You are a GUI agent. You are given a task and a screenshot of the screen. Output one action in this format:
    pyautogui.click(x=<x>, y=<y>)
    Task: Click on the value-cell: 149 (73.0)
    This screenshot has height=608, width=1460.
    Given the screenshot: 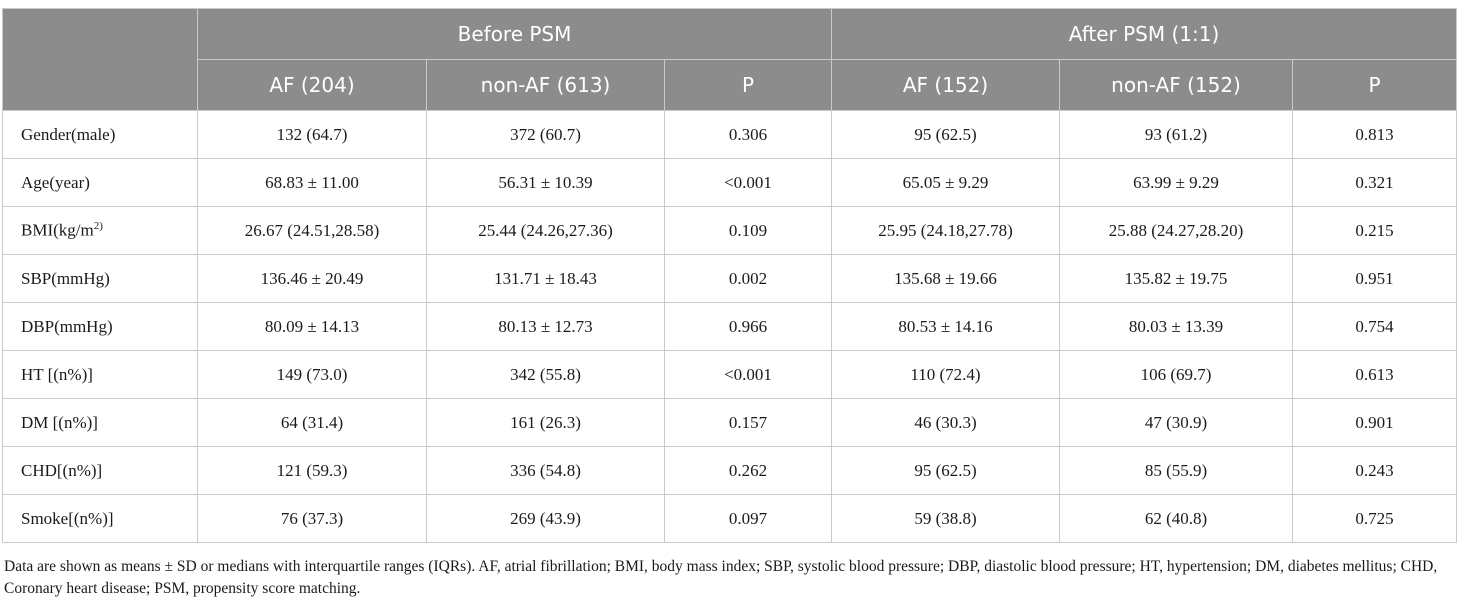 What is the action you would take?
    pyautogui.click(x=312, y=374)
    